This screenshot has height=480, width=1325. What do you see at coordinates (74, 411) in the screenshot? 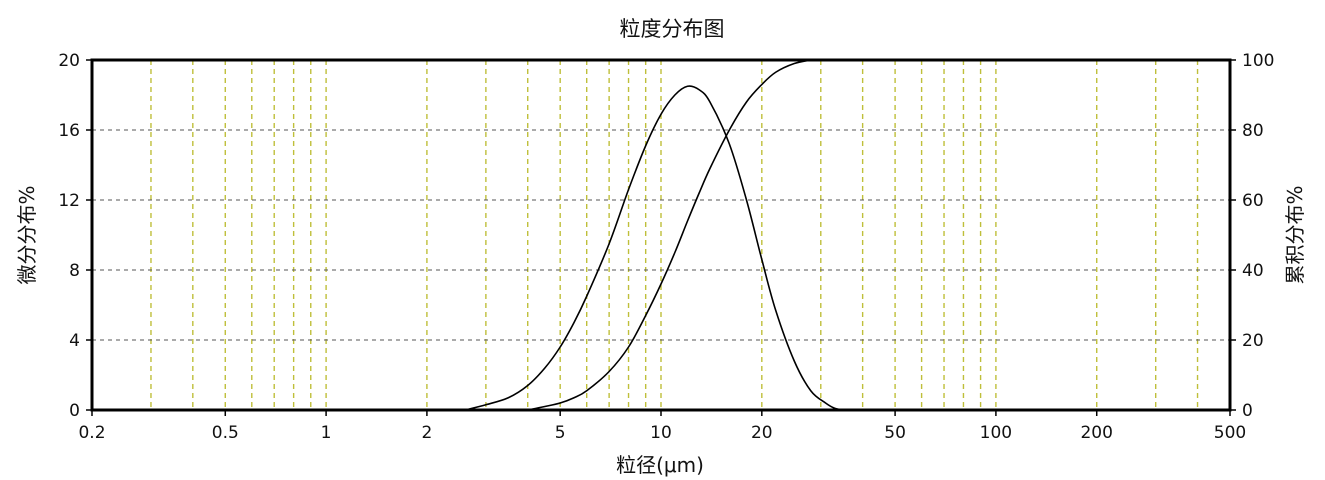
I see `y-left-tick-label: 0` at bounding box center [74, 411].